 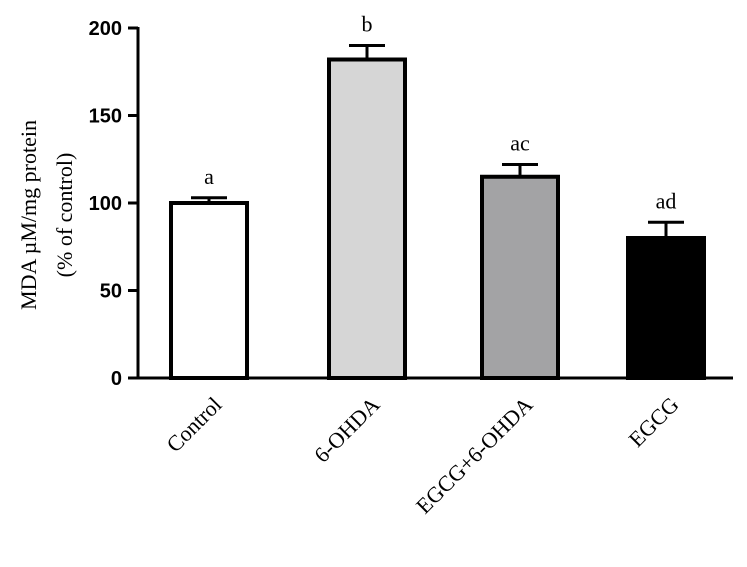 I want to click on y-tick-label: 0, so click(x=116, y=379).